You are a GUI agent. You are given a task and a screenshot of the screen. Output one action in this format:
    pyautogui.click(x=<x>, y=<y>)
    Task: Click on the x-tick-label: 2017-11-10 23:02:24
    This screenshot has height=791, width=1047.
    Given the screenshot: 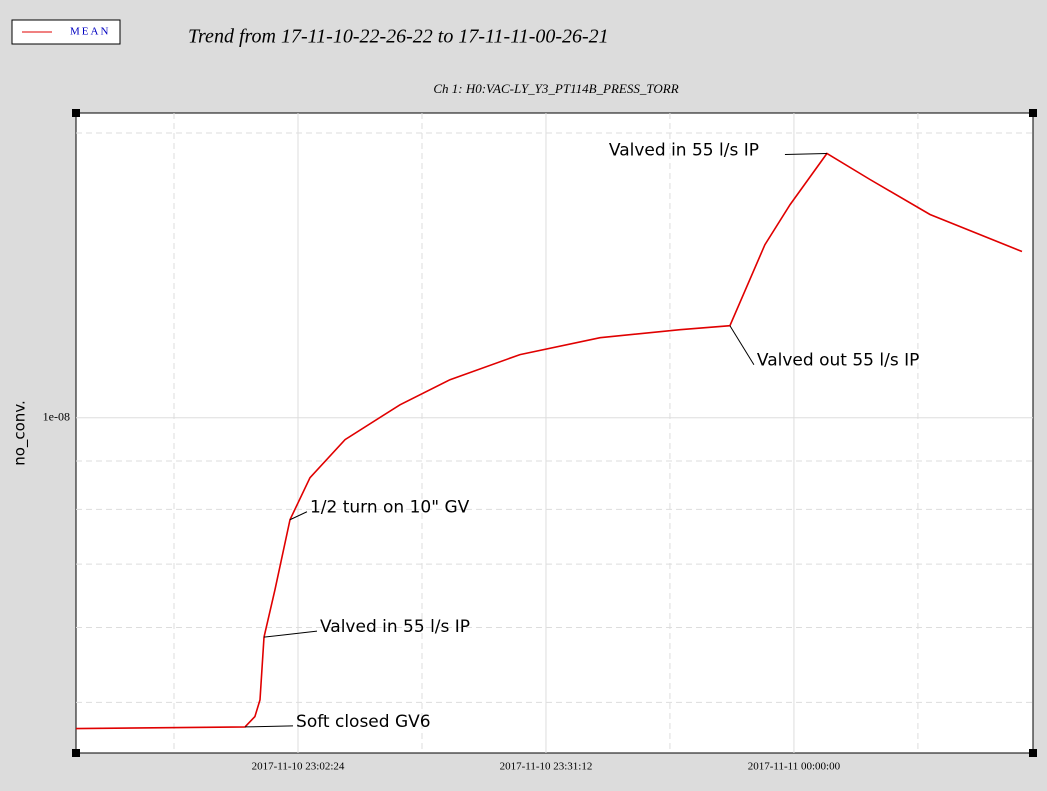 What is the action you would take?
    pyautogui.click(x=298, y=767)
    